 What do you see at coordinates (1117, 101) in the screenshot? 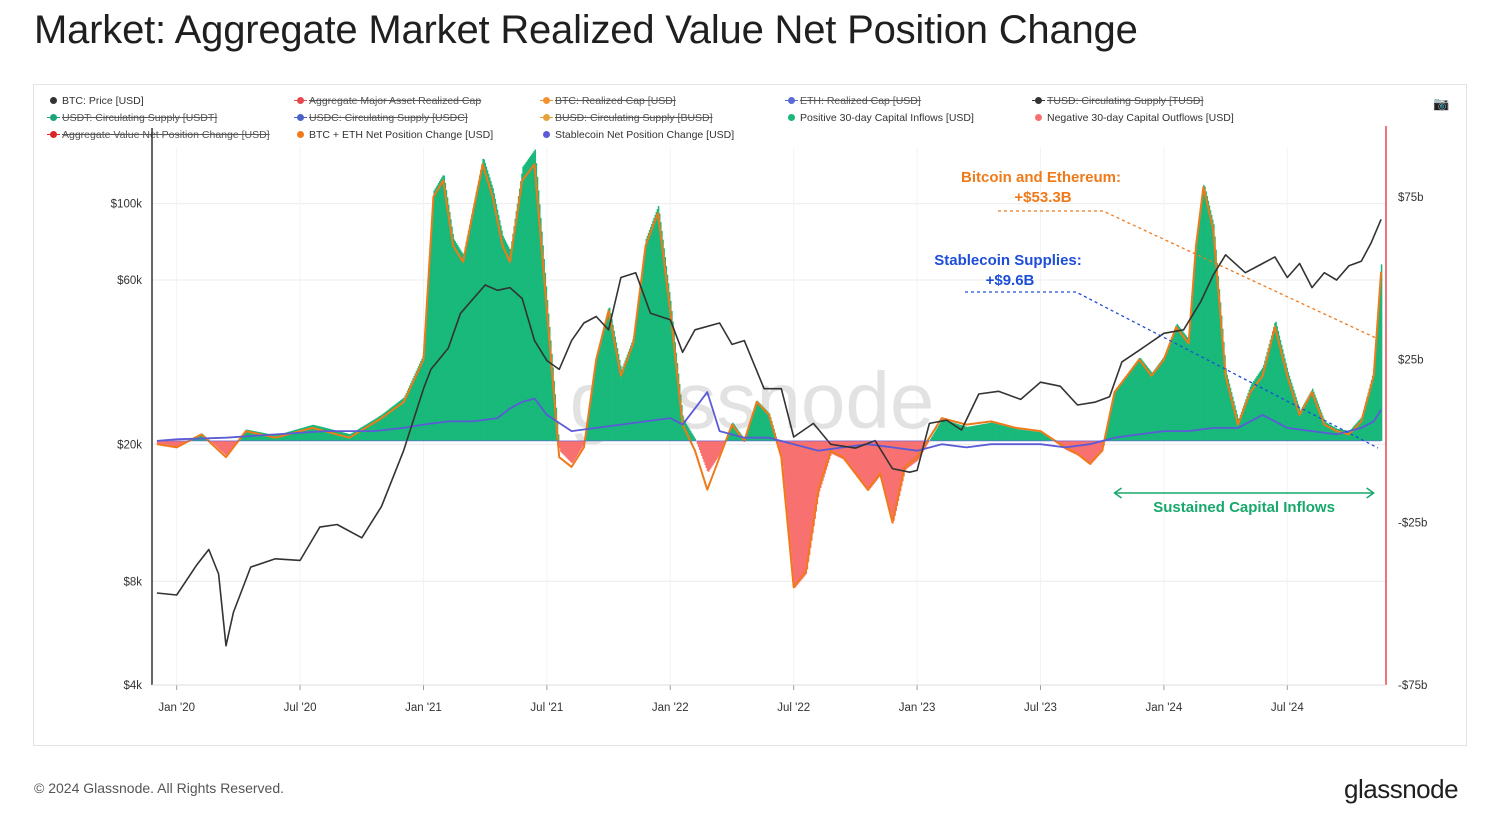
I see `legend-item-tusd-supply: TUSD: Circulating Supply [TUSD]` at bounding box center [1117, 101].